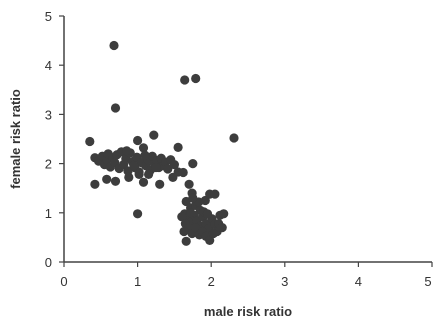 The width and height of the screenshot is (434, 329). What do you see at coordinates (48, 262) in the screenshot?
I see `y-tick-label-0: 0` at bounding box center [48, 262].